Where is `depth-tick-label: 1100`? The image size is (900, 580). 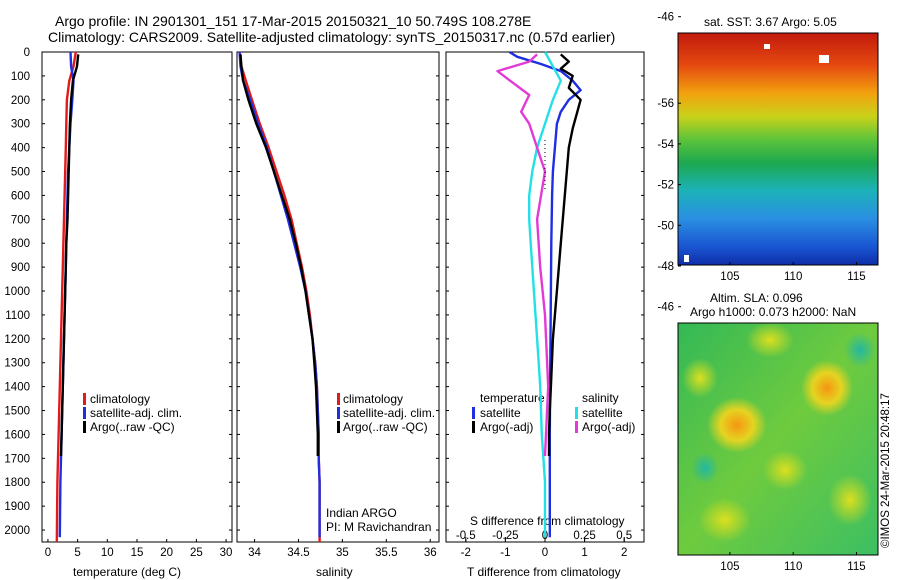 depth-tick-label: 1100 is located at coordinates (17, 316).